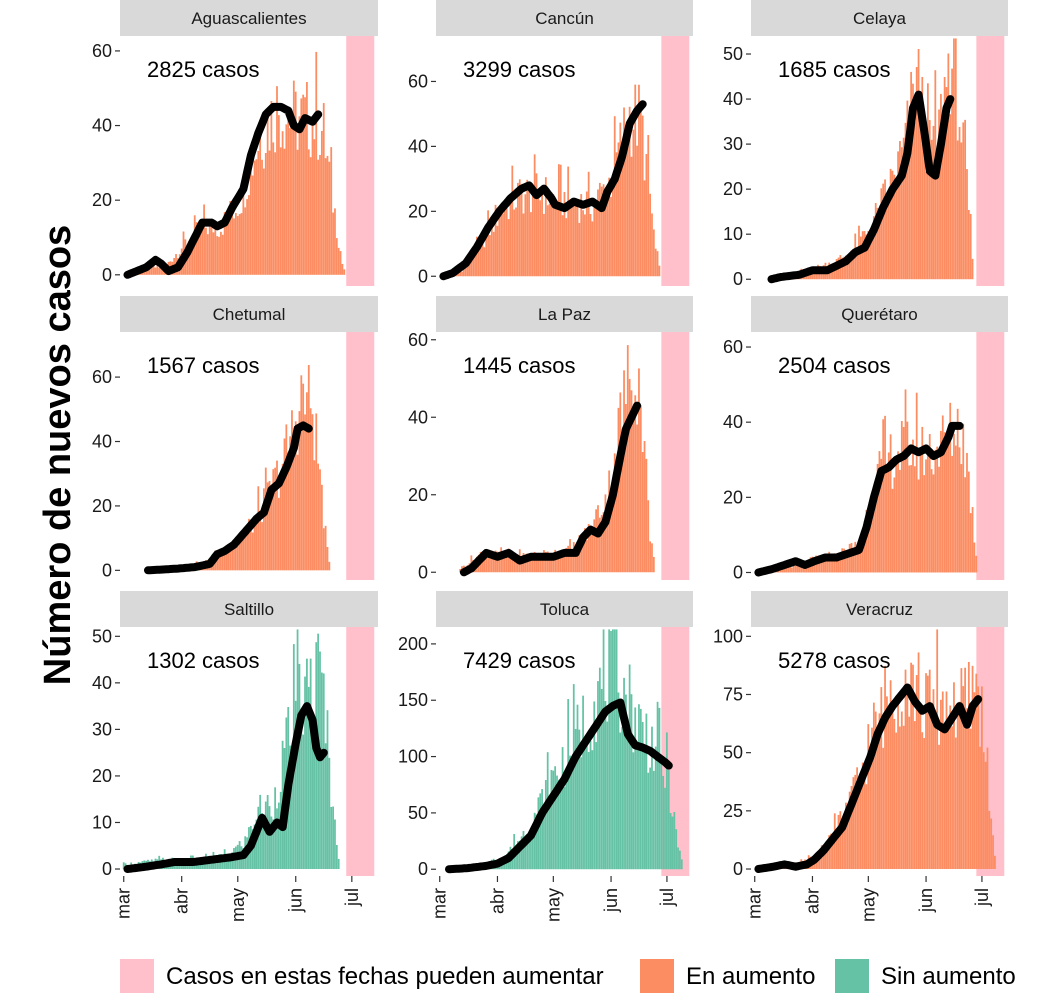 The height and width of the screenshot is (1005, 1050). Describe the element at coordinates (440, 903) in the screenshot. I see `x-tick-label: mar` at that location.